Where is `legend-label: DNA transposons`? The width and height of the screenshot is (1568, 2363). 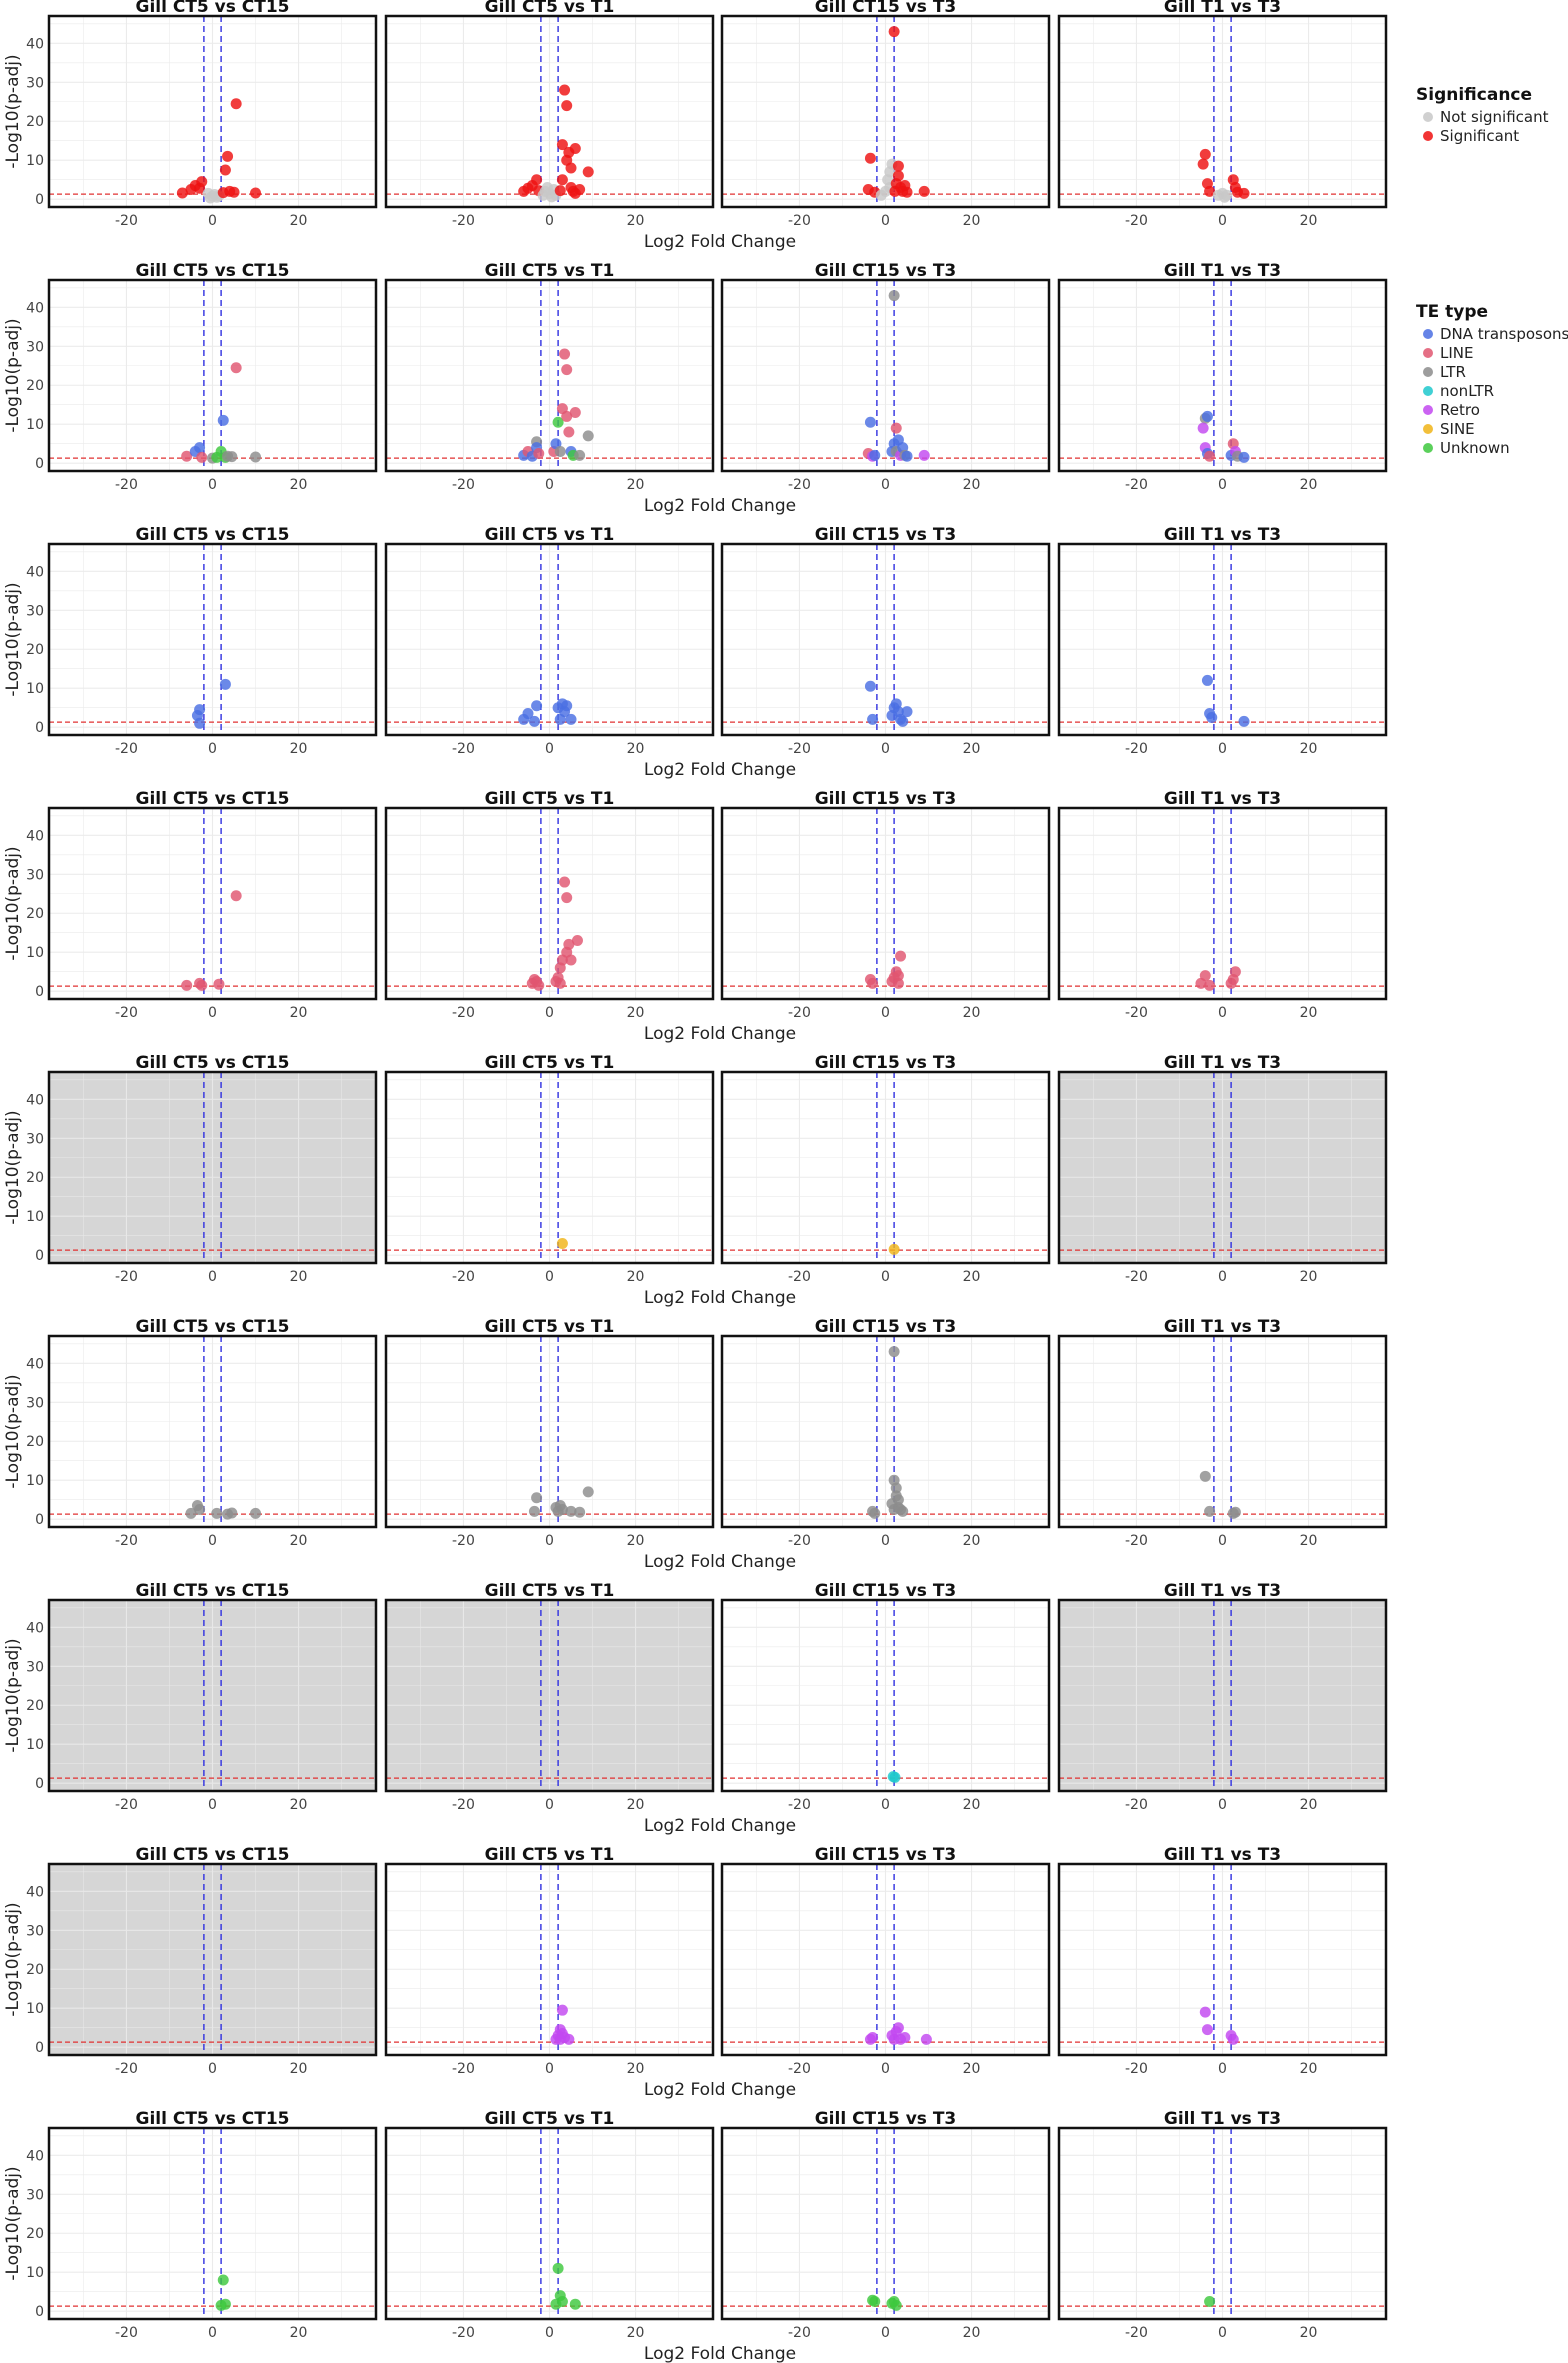
legend-label: DNA transposons is located at coordinates (1504, 334).